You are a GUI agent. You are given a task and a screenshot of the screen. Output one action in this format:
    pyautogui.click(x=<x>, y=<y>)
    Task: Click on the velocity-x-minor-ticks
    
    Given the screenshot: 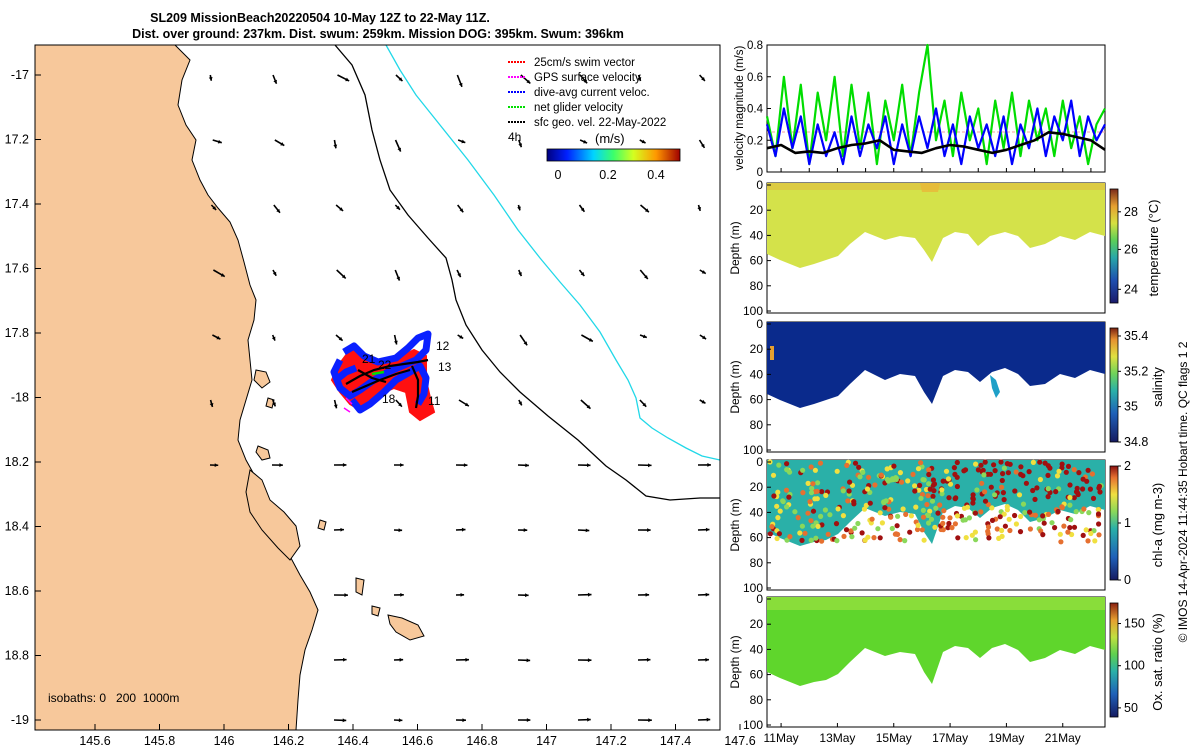 What is the action you would take?
    pyautogui.click(x=936, y=170)
    